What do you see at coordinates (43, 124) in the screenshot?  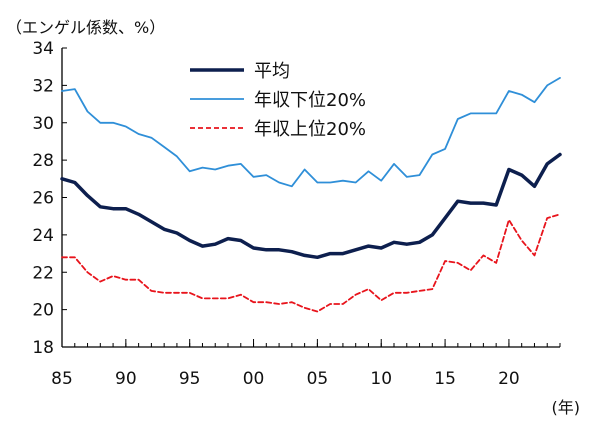 I see `y-tick-label: 30` at bounding box center [43, 124].